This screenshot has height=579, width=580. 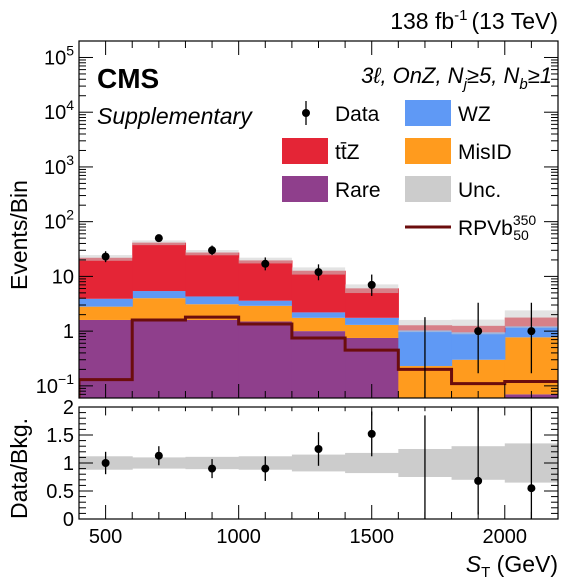 I want to click on legend-label-rpvb: RPVb350 50, so click(x=497, y=227).